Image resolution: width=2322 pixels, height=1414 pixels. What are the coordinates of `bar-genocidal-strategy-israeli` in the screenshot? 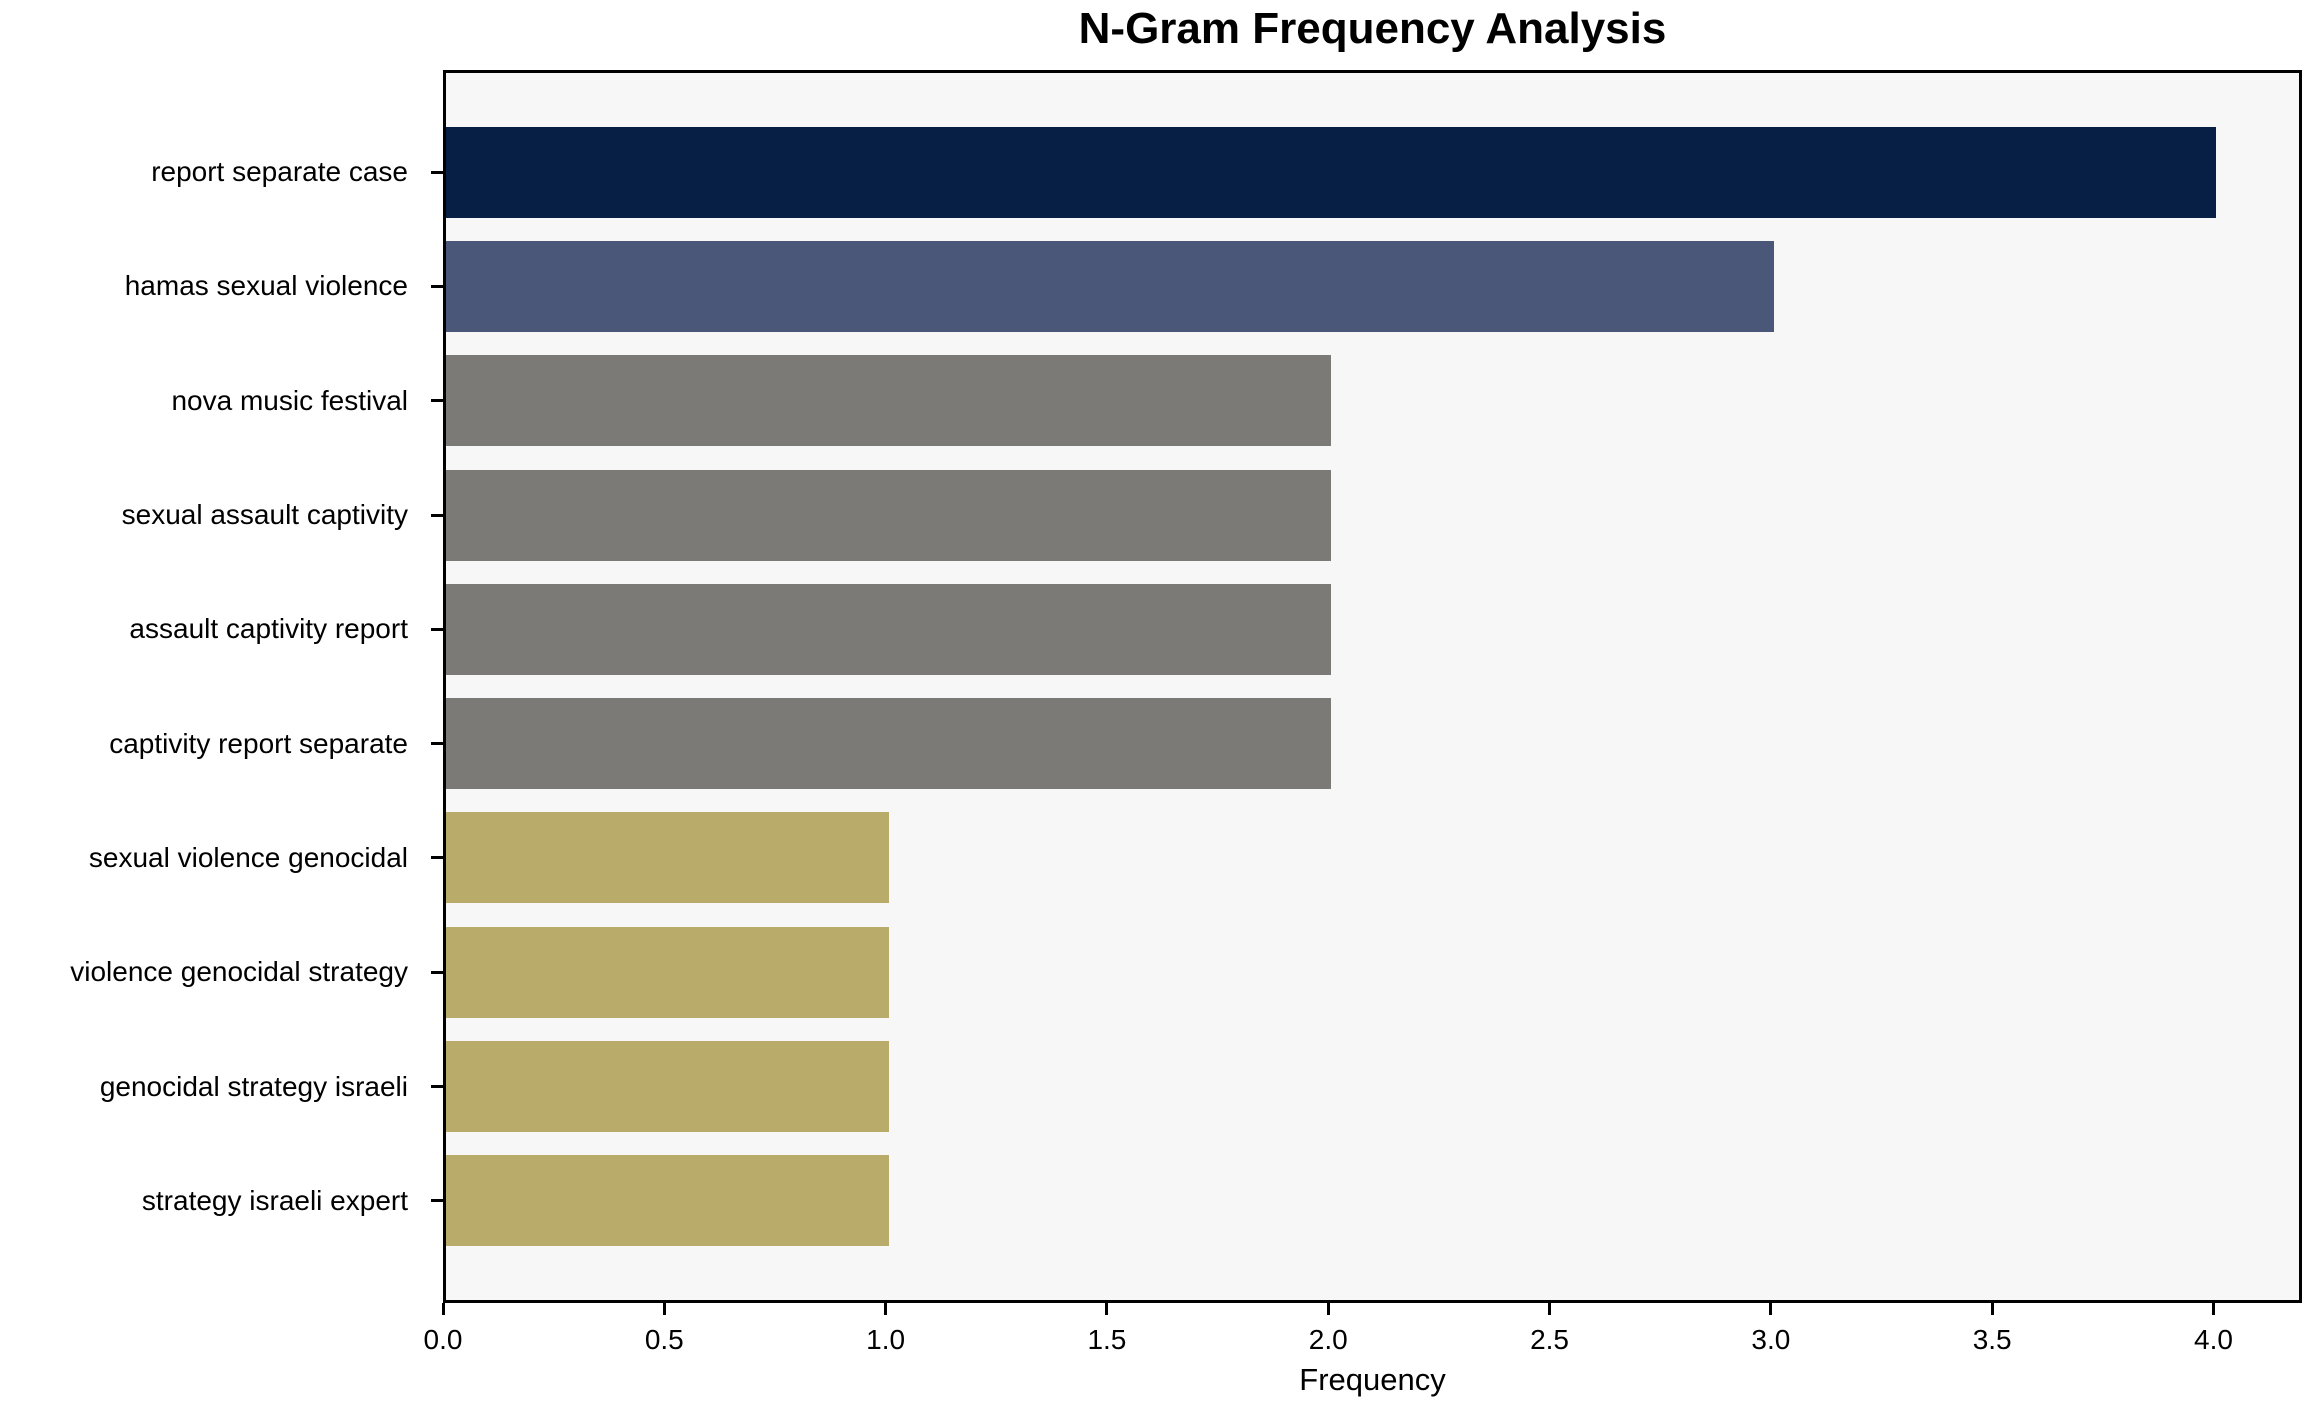 It's located at (667, 1087).